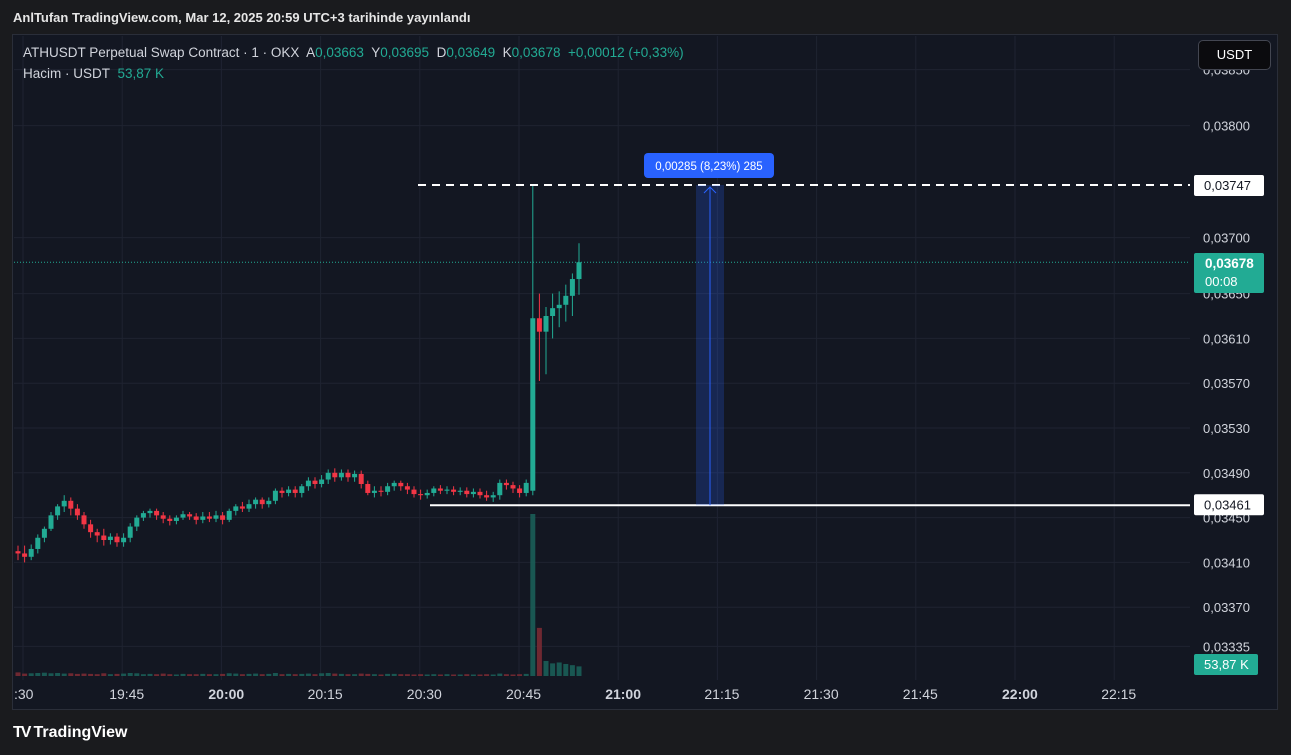  Describe the element at coordinates (1229, 263) in the screenshot. I see `last-price-tag-label: 0,03678` at that location.